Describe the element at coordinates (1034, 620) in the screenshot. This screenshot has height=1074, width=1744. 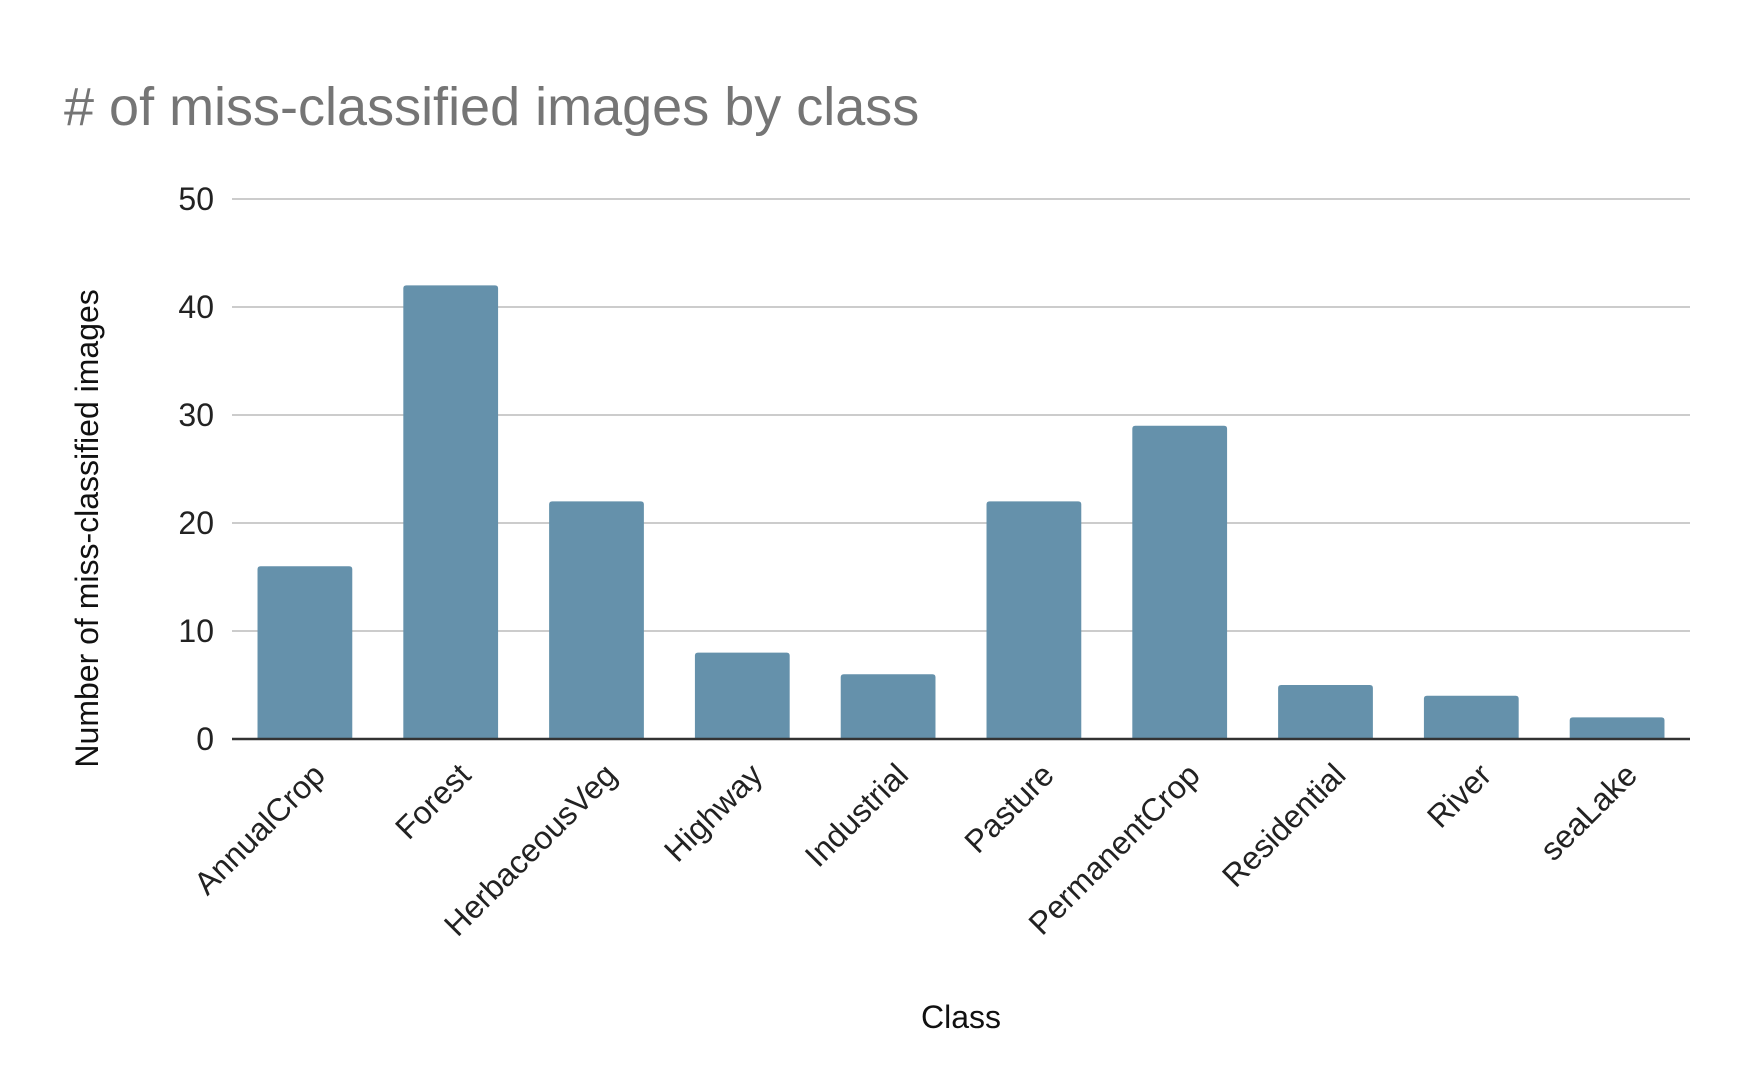
I see `bar-pasture` at that location.